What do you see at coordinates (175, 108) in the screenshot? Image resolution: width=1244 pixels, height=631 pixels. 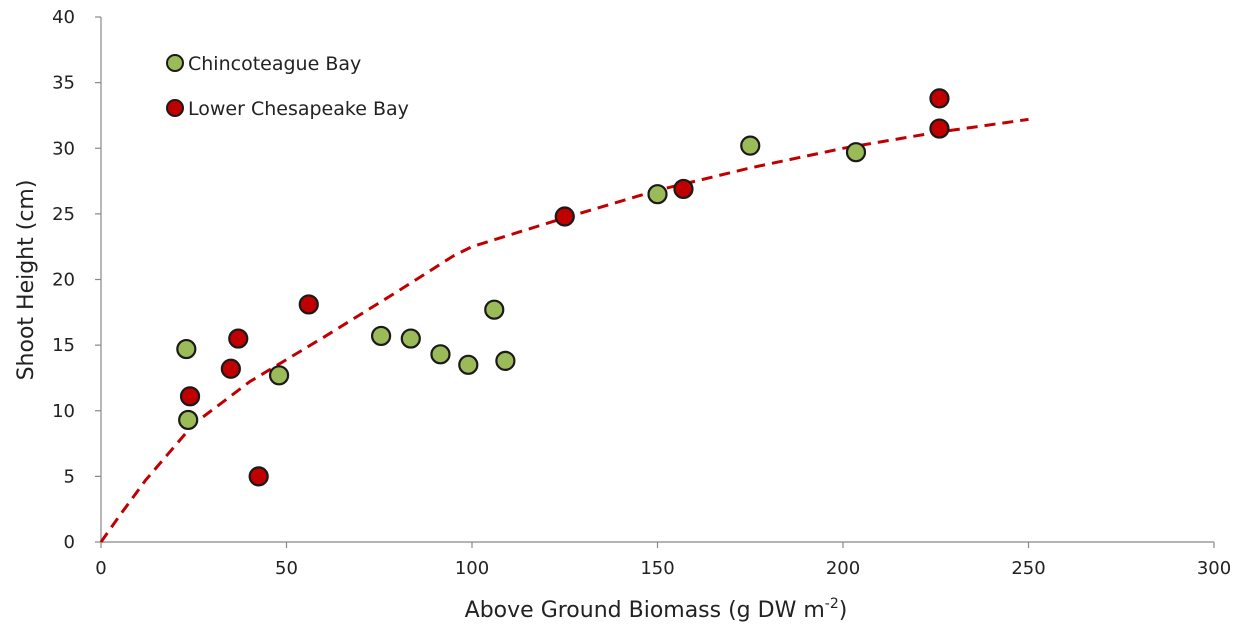 I see `legend-marker-lower-chesapeake` at bounding box center [175, 108].